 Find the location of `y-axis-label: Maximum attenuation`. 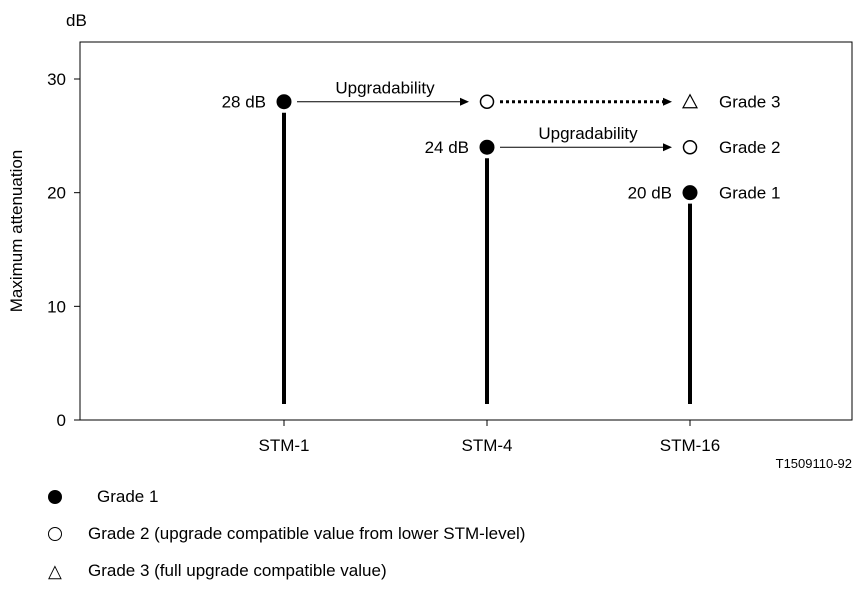

y-axis-label: Maximum attenuation is located at coordinates (16, 231).